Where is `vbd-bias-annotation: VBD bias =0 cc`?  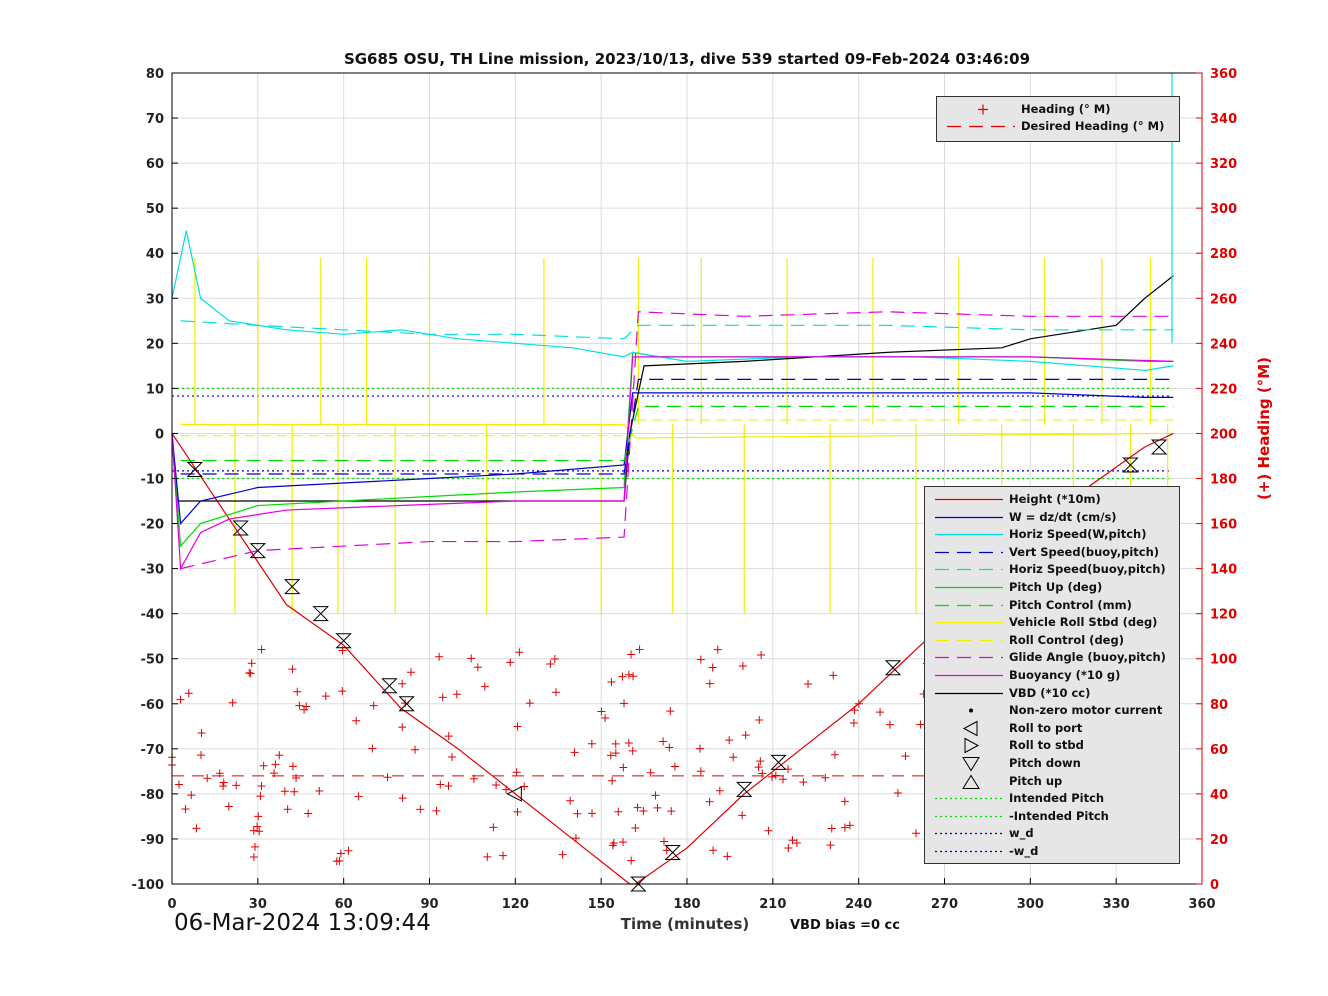
vbd-bias-annotation: VBD bias =0 cc is located at coordinates (845, 925).